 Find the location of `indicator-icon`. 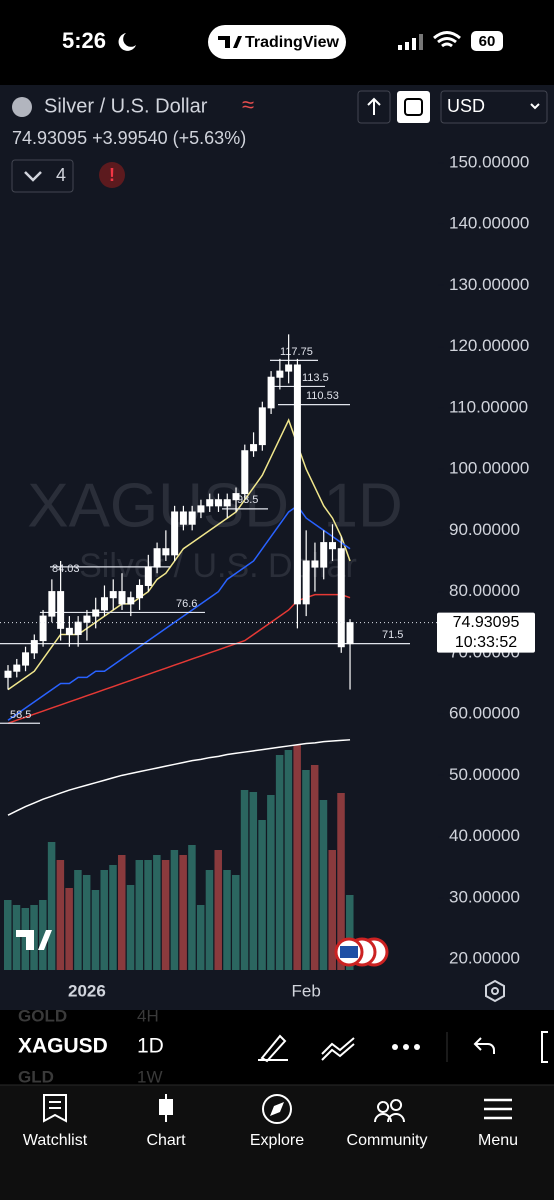

indicator-icon is located at coordinates (338, 1049).